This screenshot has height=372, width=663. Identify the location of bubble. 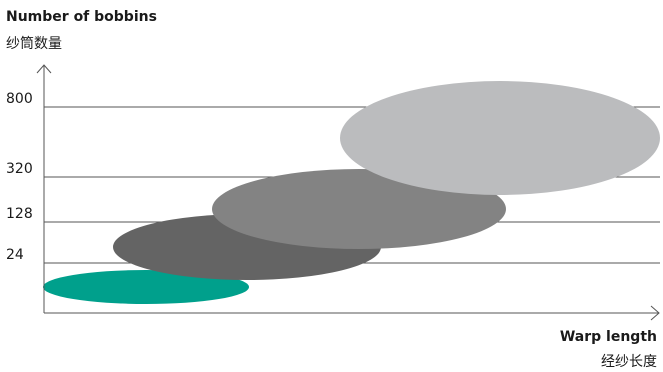
(500, 138).